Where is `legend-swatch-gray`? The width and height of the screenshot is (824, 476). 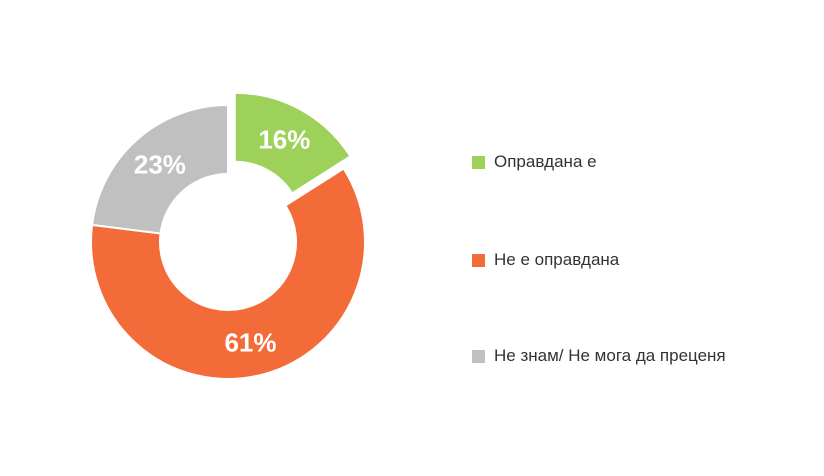
legend-swatch-gray is located at coordinates (478, 356).